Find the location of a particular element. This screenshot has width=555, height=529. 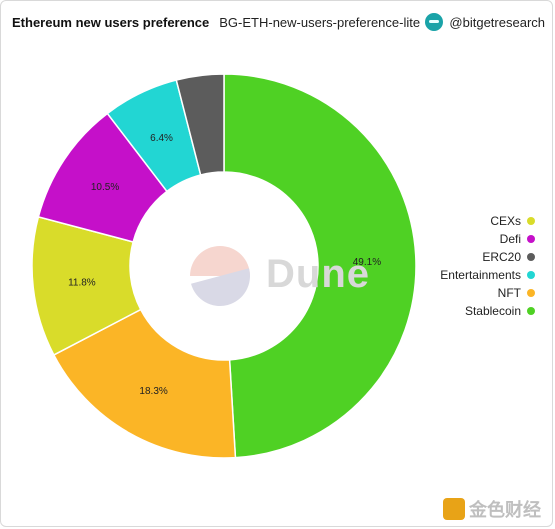

legend-label: CEXs is located at coordinates (505, 221).